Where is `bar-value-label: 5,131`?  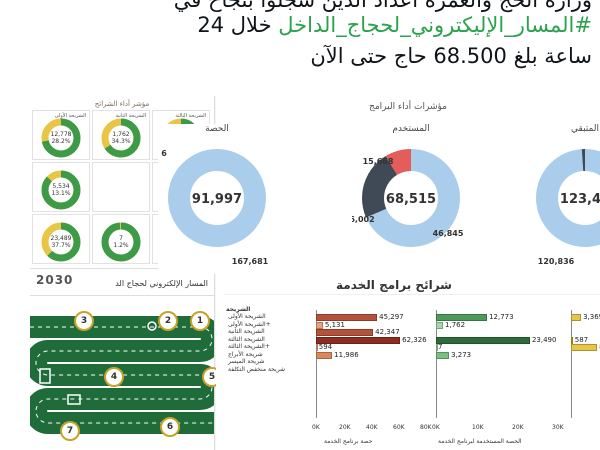 bar-value-label: 5,131 is located at coordinates (334, 324).